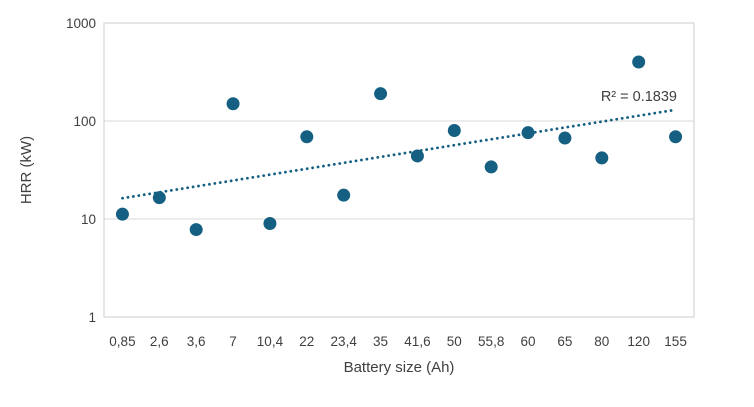 The height and width of the screenshot is (407, 754). What do you see at coordinates (233, 341) in the screenshot?
I see `x-tick-label-3: 7` at bounding box center [233, 341].